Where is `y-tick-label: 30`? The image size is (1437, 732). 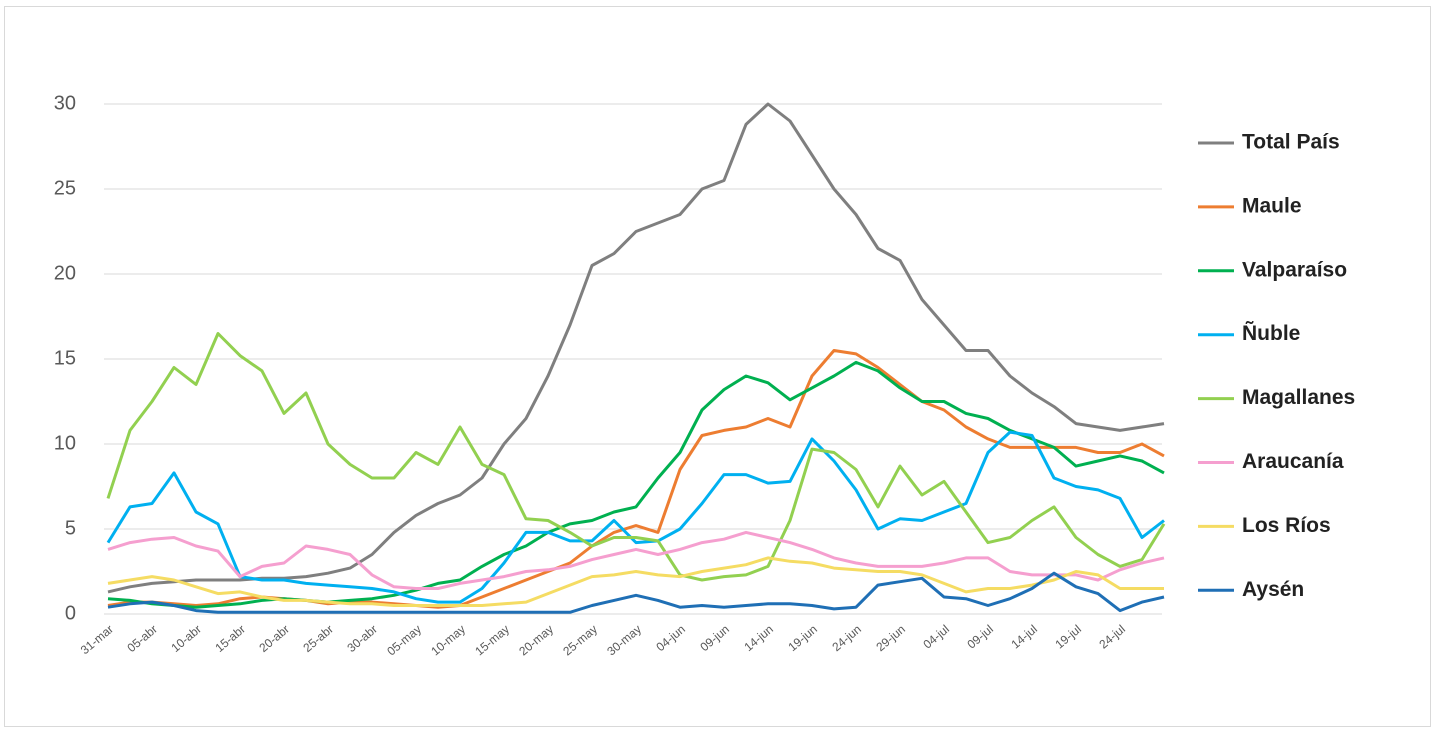
y-tick-label: 30 is located at coordinates (65, 103).